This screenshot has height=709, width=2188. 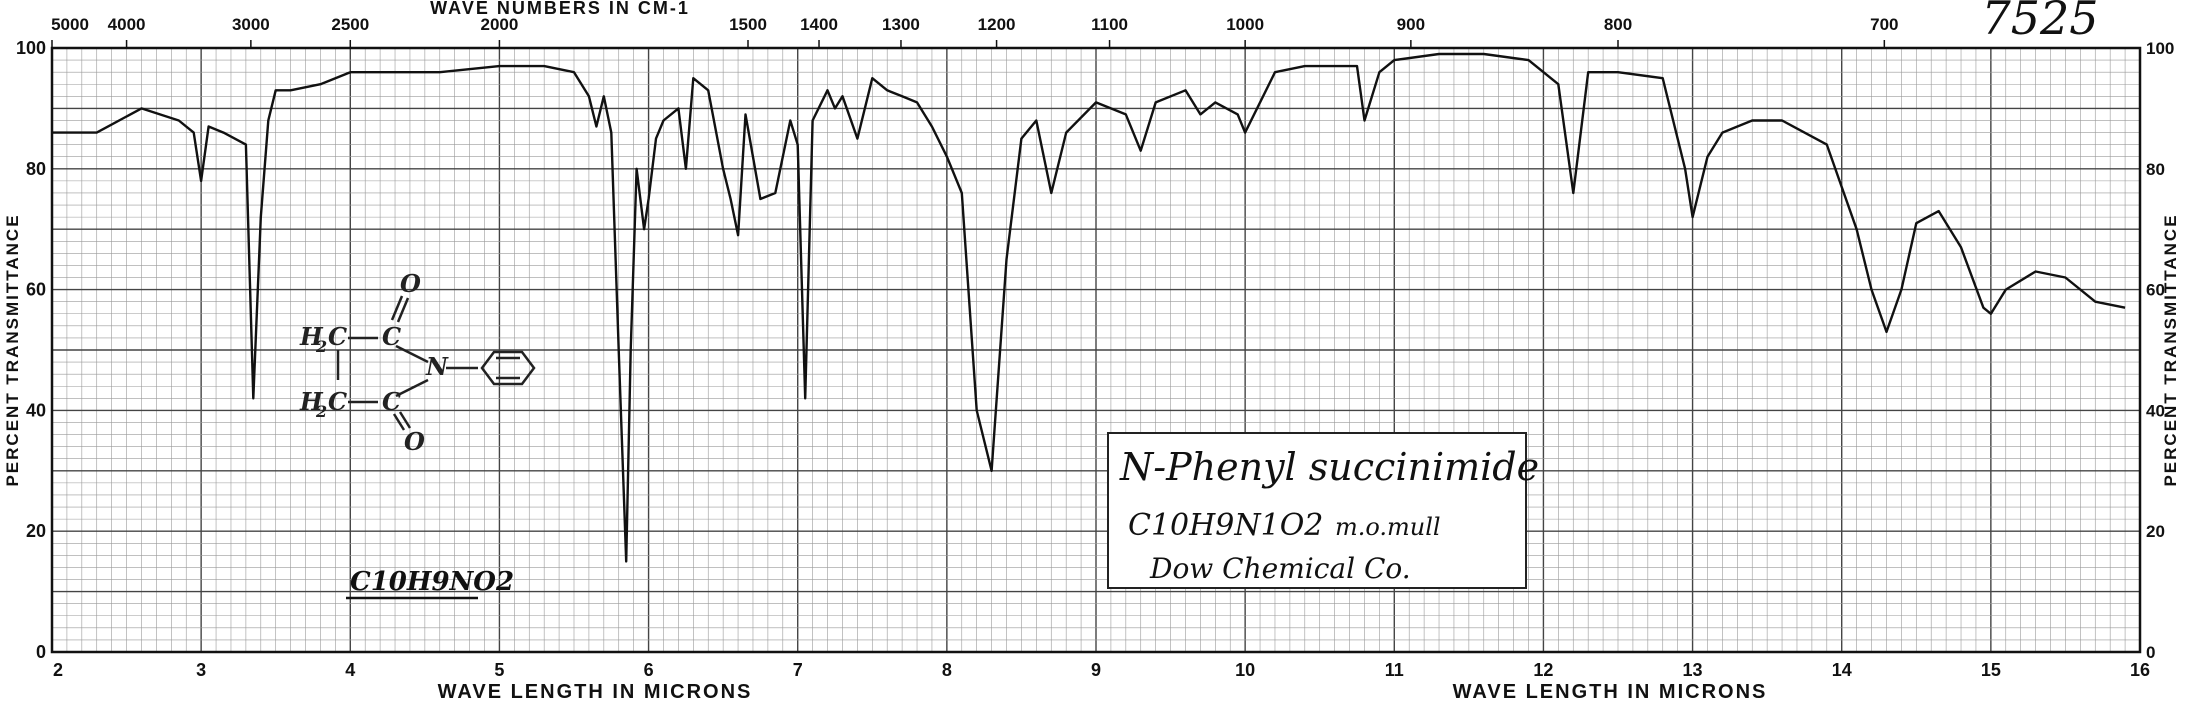 What do you see at coordinates (2150, 652) in the screenshot?
I see `y-right-tick-label: 0` at bounding box center [2150, 652].